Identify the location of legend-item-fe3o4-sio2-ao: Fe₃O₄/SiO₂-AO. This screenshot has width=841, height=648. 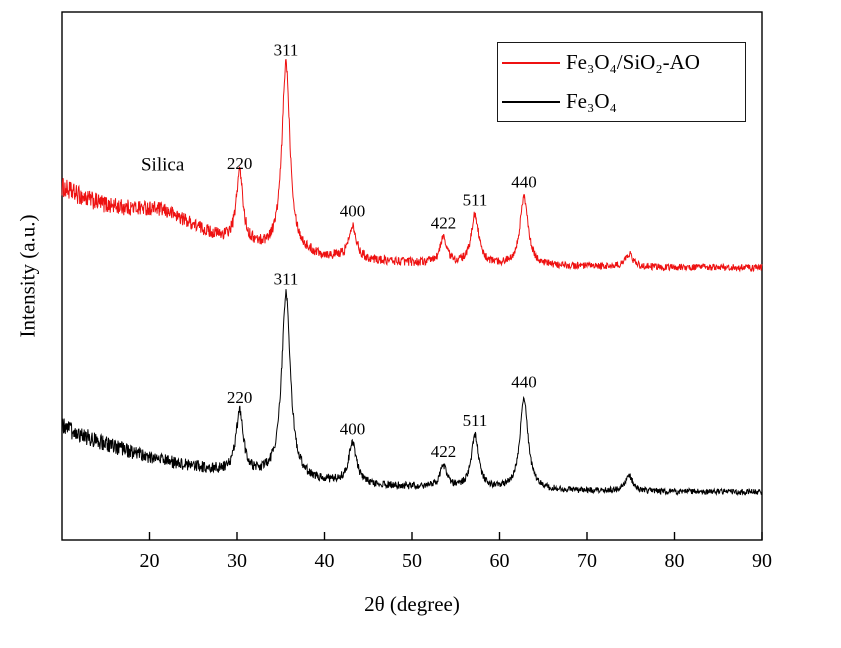
(621, 62).